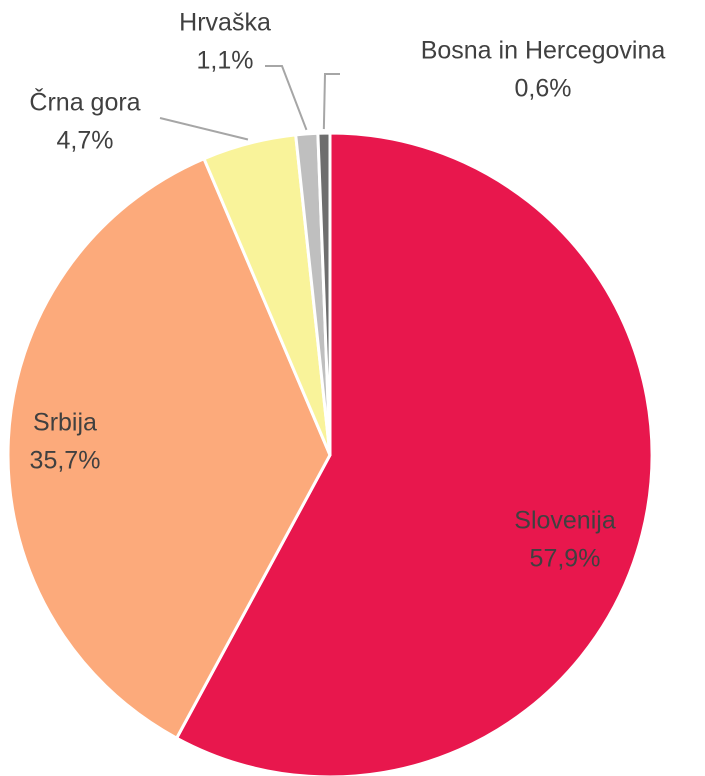 The image size is (705, 776). I want to click on slice-value-label: 0,6%, so click(543, 89).